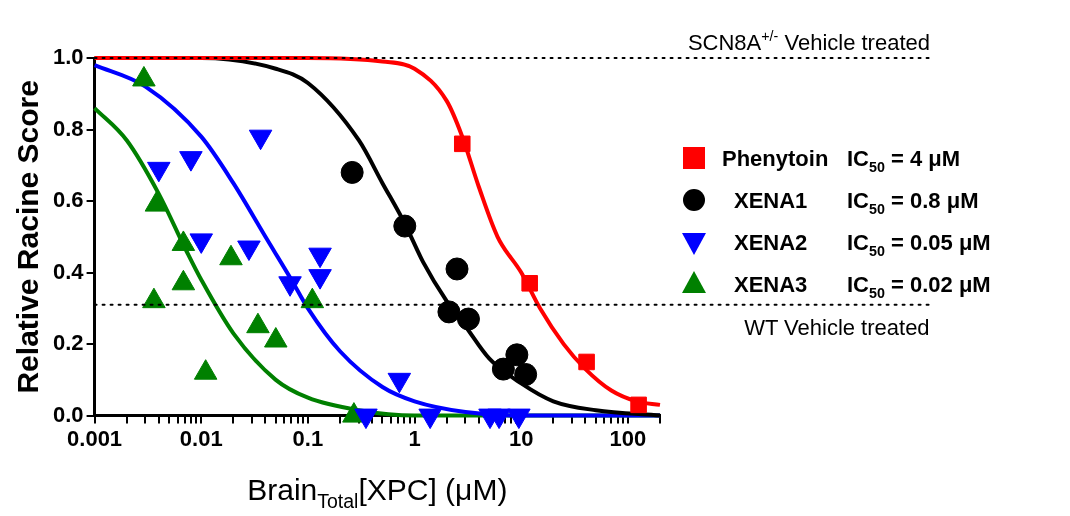 This screenshot has width=1070, height=516. Describe the element at coordinates (771, 242) in the screenshot. I see `legend-label: XENA2` at that location.